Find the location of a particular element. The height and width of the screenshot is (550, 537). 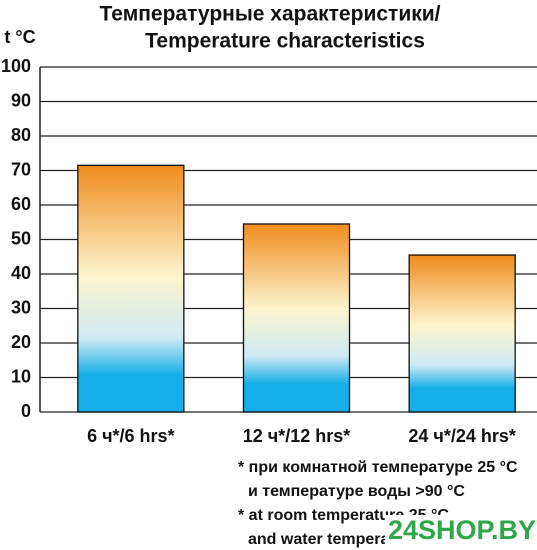

x-tick-label: 12 ч*/12 hrs* is located at coordinates (297, 436).